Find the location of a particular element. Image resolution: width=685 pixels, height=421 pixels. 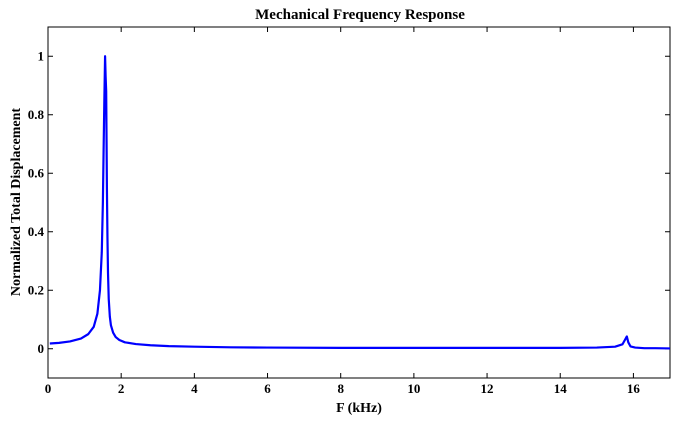

y-tick-label: 0.6 is located at coordinates (36, 172).